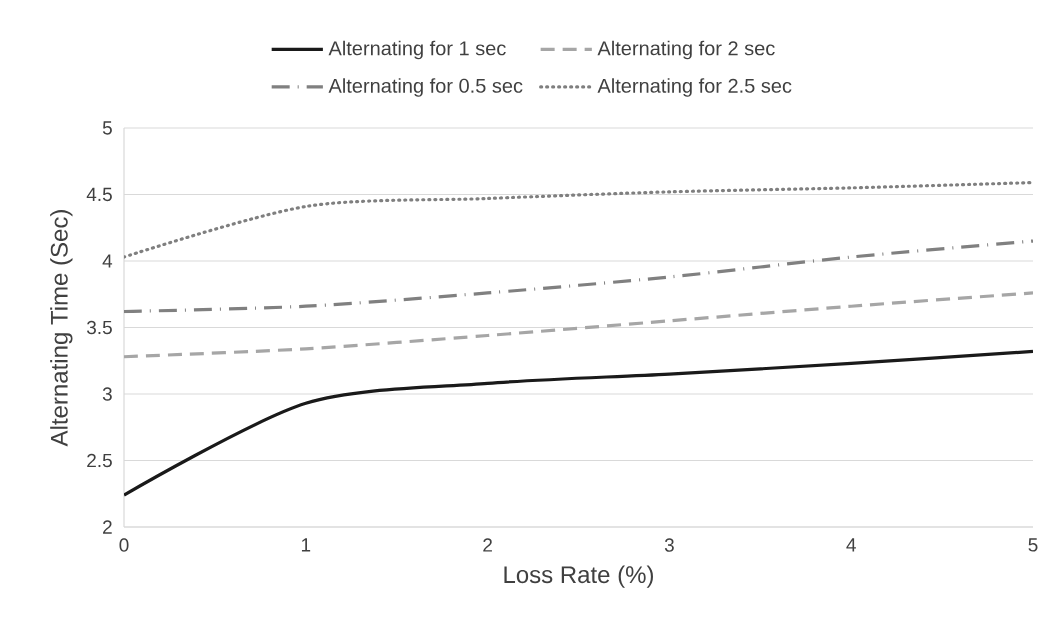  Describe the element at coordinates (107, 527) in the screenshot. I see `y-tick-label: 2` at that location.